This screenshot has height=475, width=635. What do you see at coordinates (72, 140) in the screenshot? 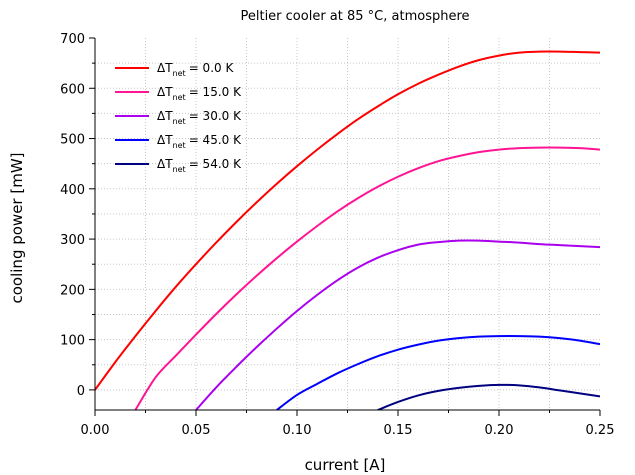
I see `y-tick-label: 500` at bounding box center [72, 140].